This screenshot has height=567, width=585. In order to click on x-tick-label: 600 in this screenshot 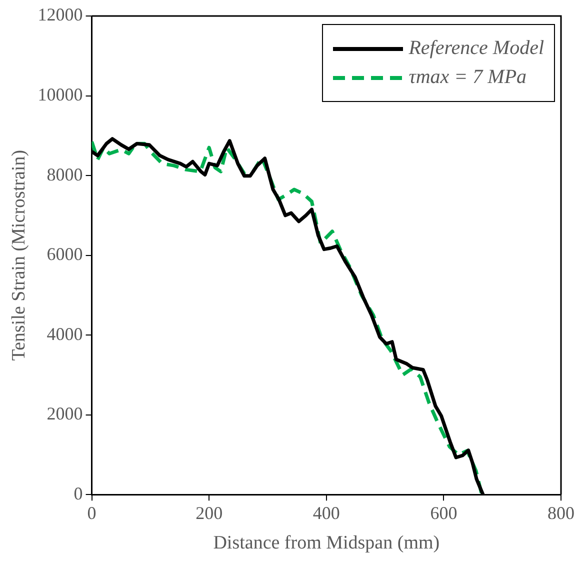, I will do `click(444, 513)`.